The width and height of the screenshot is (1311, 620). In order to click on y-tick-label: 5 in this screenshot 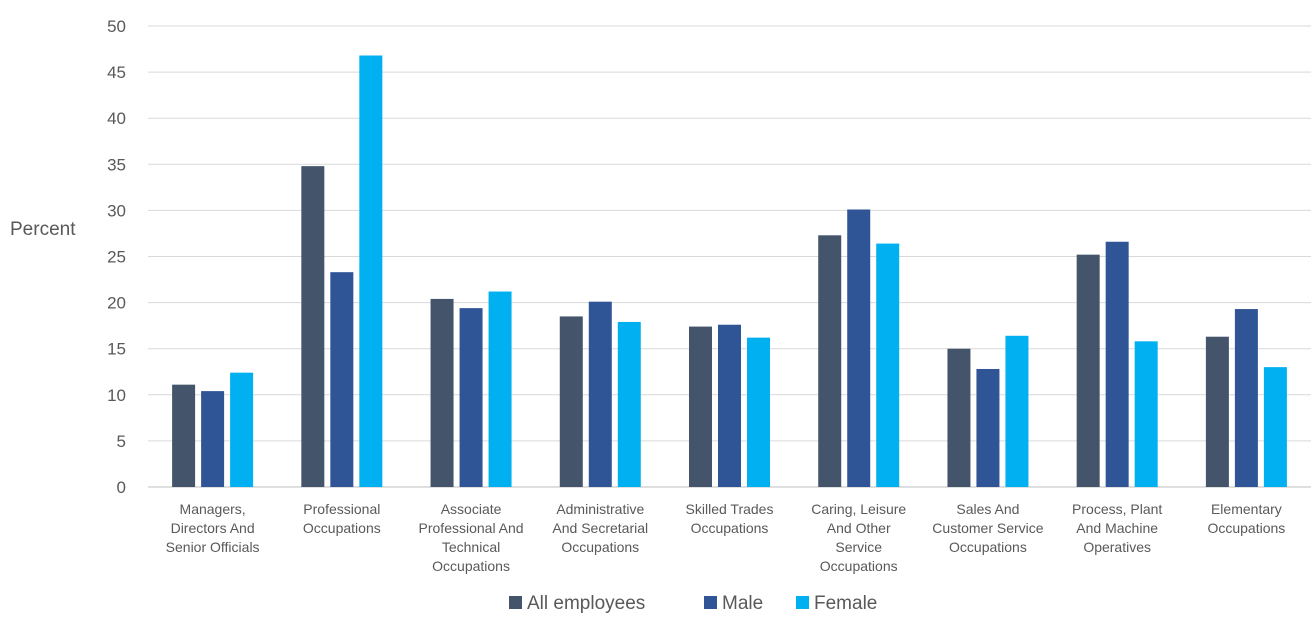, I will do `click(121, 441)`.